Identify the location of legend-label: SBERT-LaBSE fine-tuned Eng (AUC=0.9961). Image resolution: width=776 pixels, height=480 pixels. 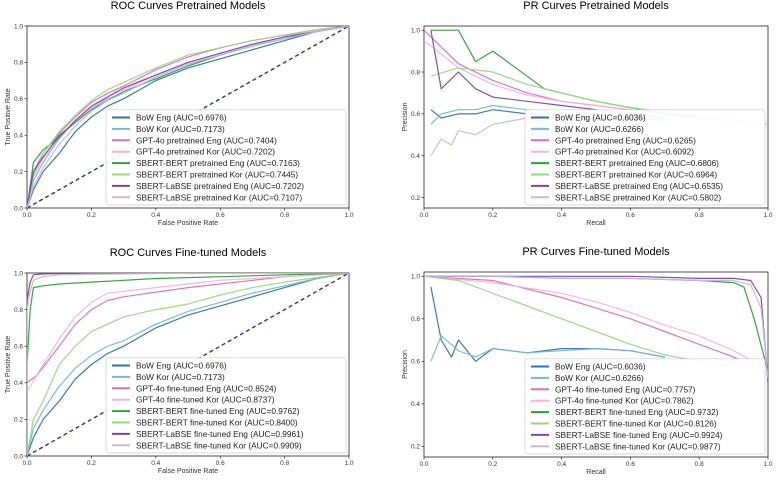
(220, 434).